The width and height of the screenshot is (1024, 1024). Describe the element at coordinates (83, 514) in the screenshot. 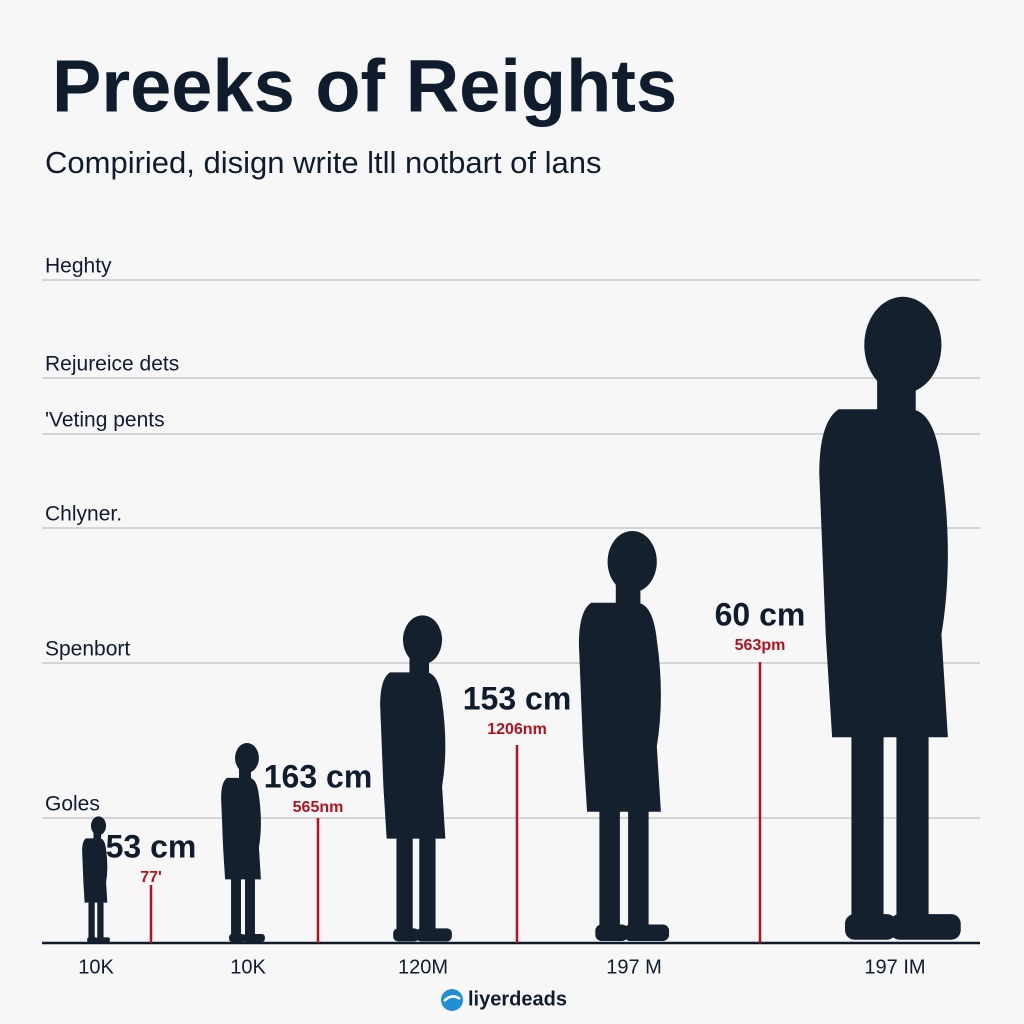

I see `guide-label: Chlyner.` at that location.